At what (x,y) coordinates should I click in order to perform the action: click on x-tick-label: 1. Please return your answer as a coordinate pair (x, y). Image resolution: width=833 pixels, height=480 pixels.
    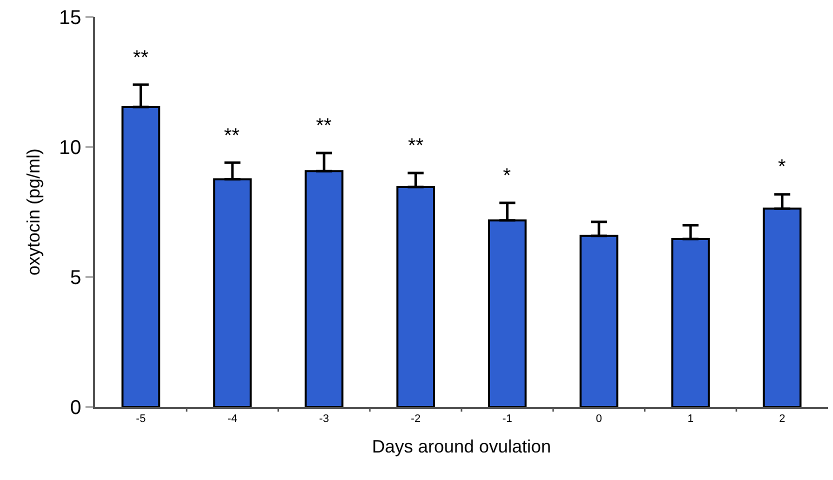
    Looking at the image, I should click on (690, 418).